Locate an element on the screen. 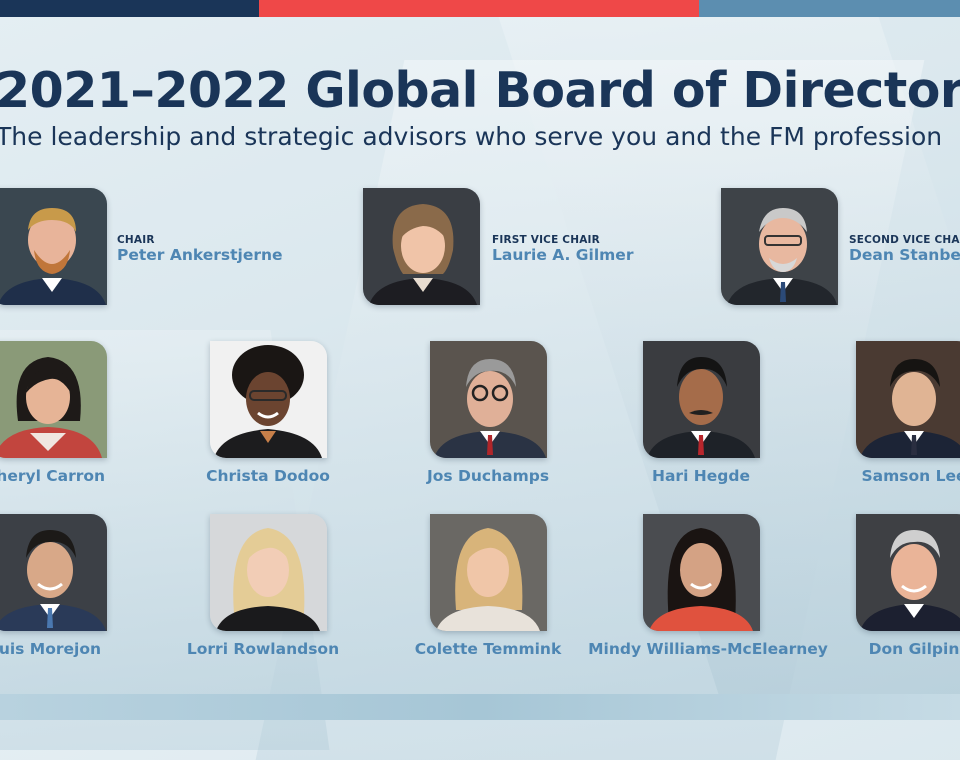 Image resolution: width=960 pixels, height=760 pixels. top-color-bar is located at coordinates (480, 8).